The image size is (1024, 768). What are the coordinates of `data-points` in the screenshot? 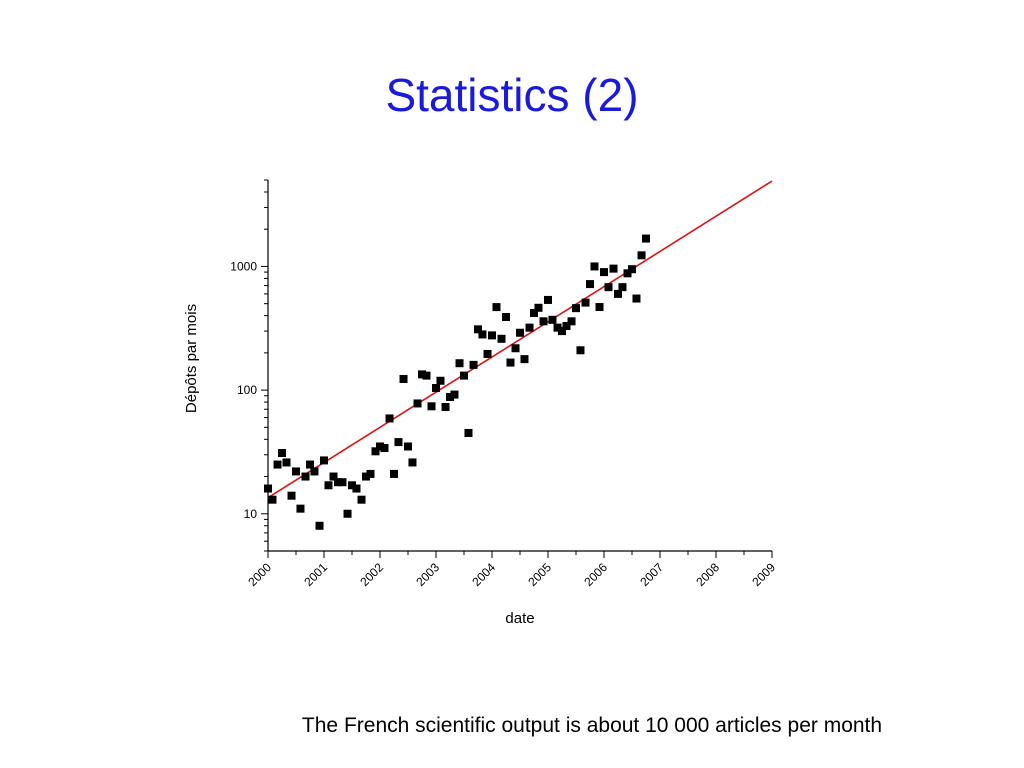 It's located at (457, 382).